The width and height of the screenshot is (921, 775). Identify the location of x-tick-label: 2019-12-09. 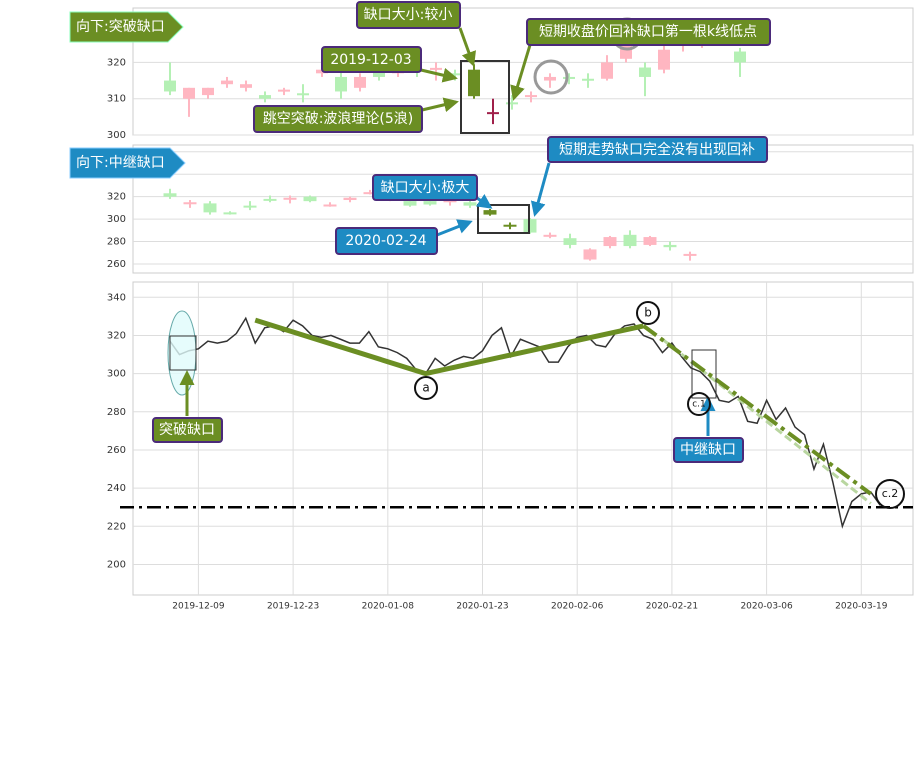
(198, 607).